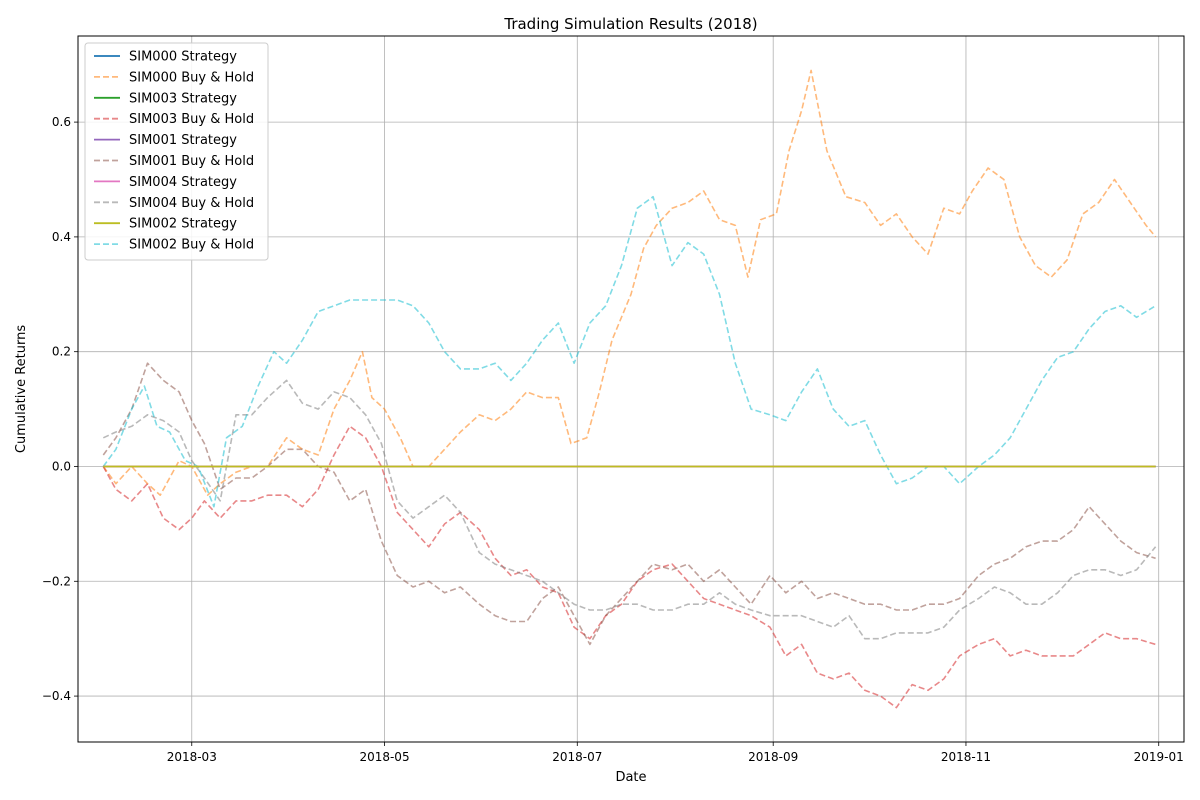  What do you see at coordinates (183, 57) in the screenshot?
I see `legend-label: SIM000 Strategy` at bounding box center [183, 57].